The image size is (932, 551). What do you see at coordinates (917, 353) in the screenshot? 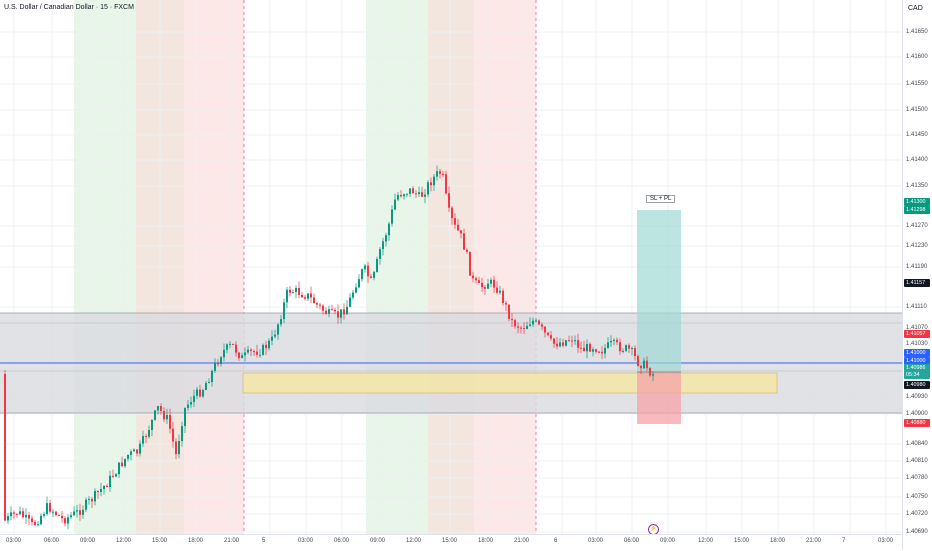
I see `price-tag: 1.41000` at bounding box center [917, 353].